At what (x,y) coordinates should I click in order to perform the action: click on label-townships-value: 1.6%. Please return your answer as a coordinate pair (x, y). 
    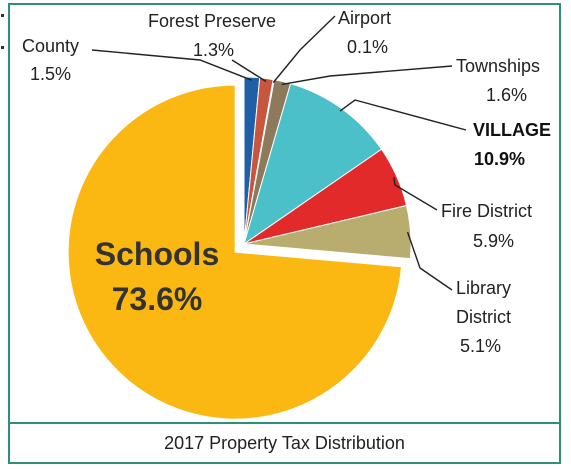
    Looking at the image, I should click on (506, 95).